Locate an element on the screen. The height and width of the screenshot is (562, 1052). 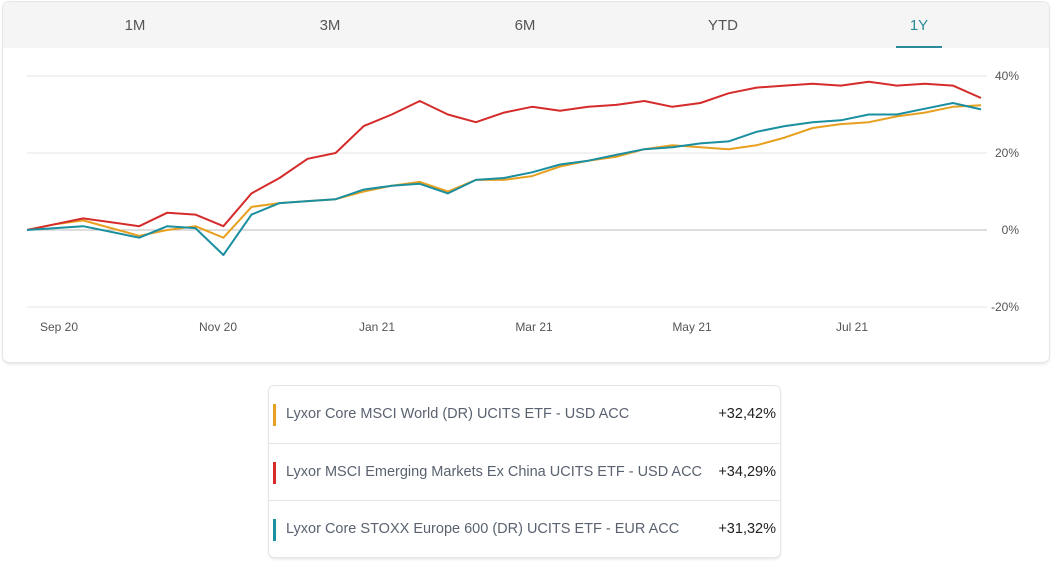
x-axis: Sep 20 Nov 20 Jan 21 Mar 21 May 21 Jul 21 is located at coordinates (454, 327).